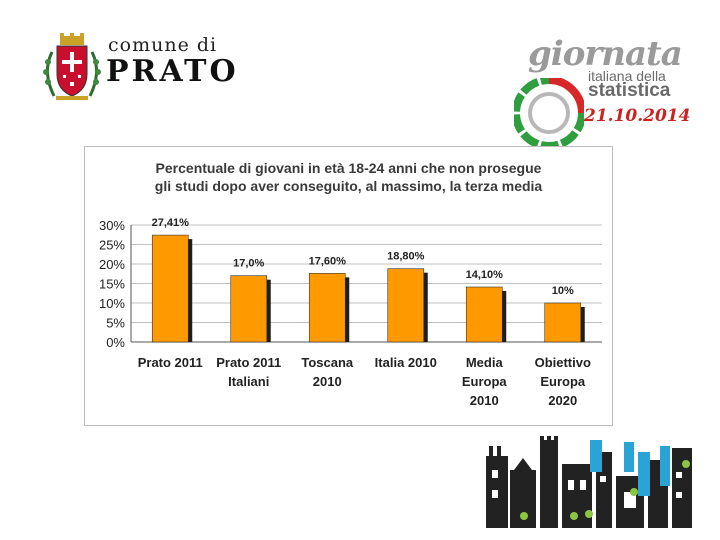  I want to click on y-tick-label: 0%, so click(115, 342).